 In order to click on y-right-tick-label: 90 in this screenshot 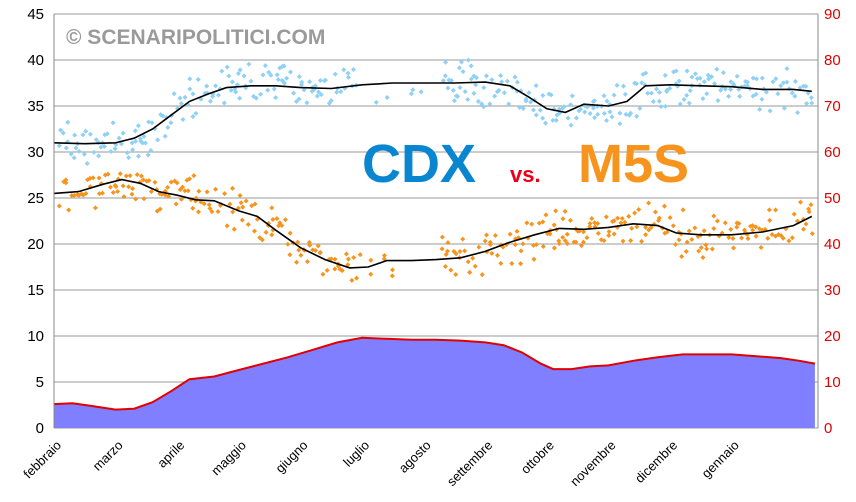, I will do `click(832, 14)`.